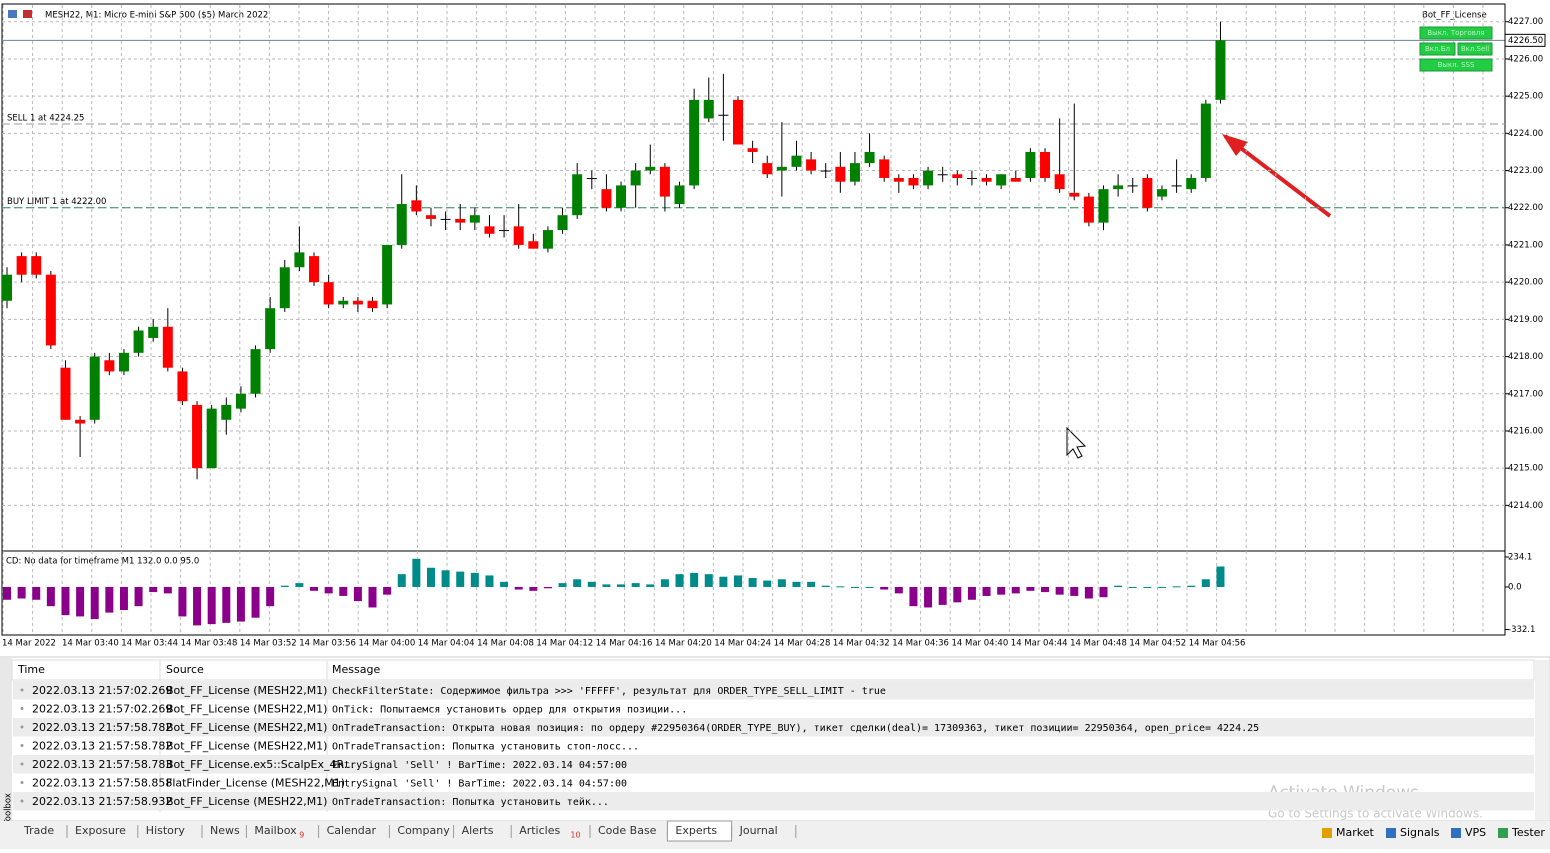 Image resolution: width=1550 pixels, height=853 pixels. I want to click on status-item: Tester, so click(1528, 832).